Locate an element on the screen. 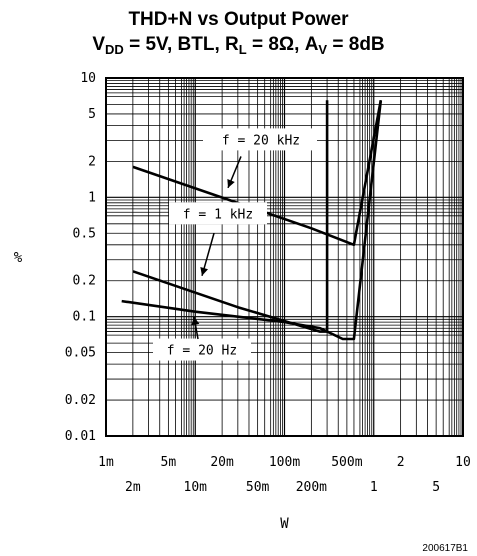 Image resolution: width=477 pixels, height=556 pixels. y-tick-label: 1 is located at coordinates (92, 197).